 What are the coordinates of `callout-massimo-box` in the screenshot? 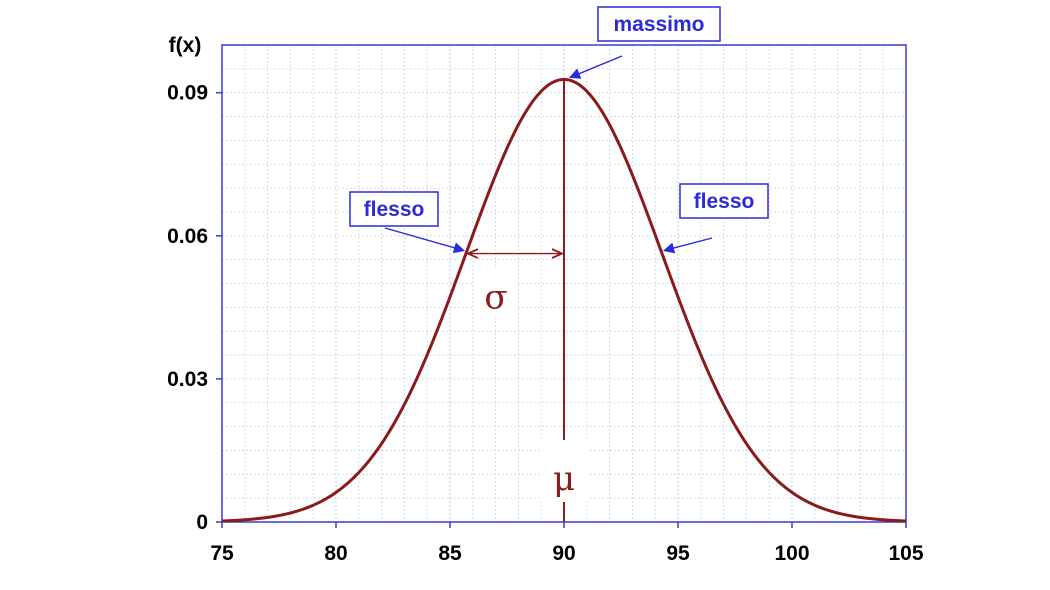 It's located at (659, 24).